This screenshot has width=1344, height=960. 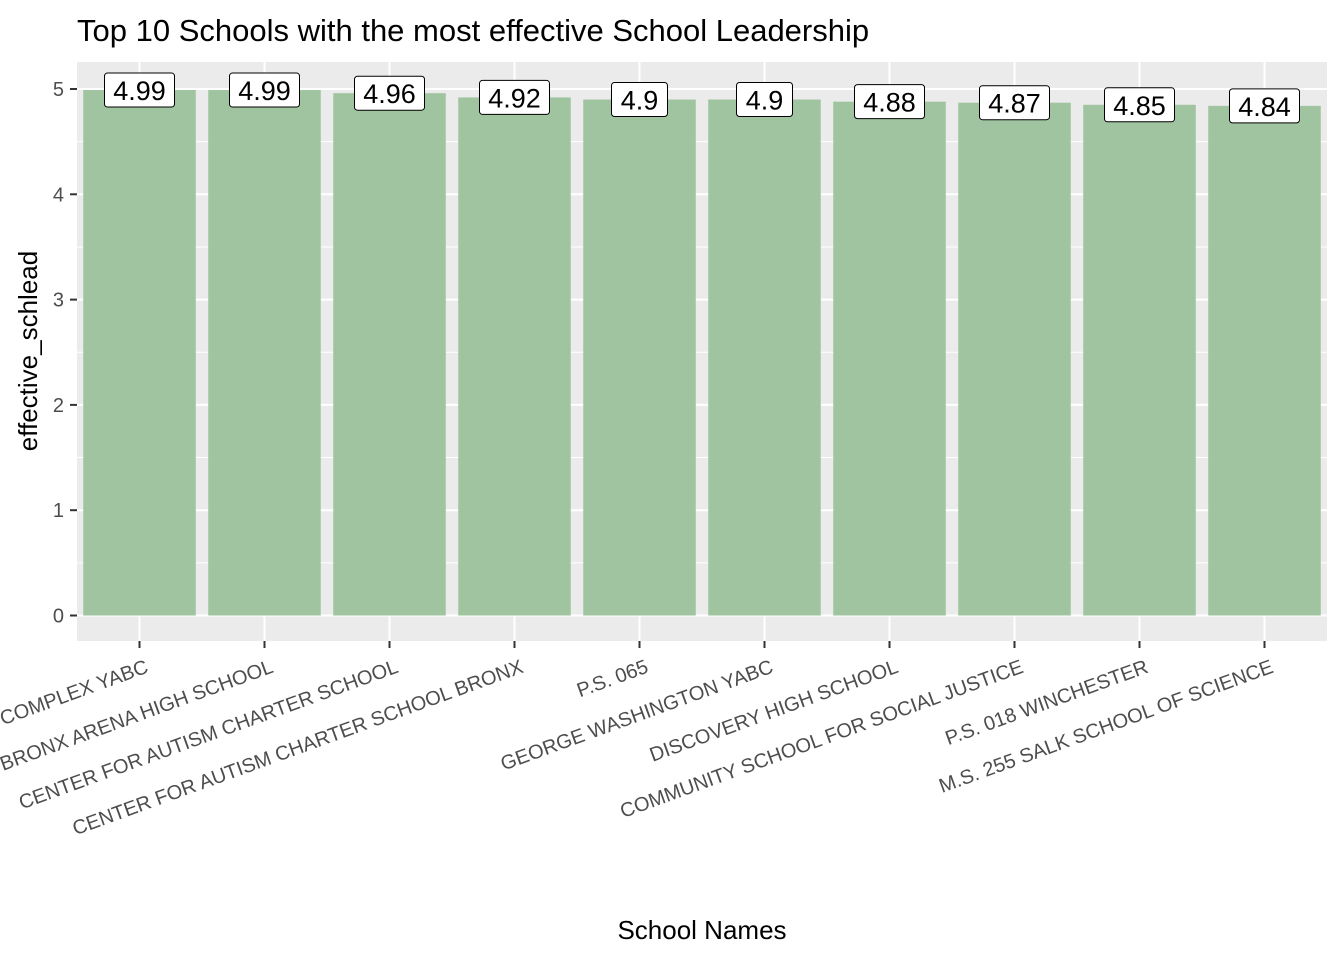 I want to click on data-label-text: 4.84, so click(x=1264, y=107).